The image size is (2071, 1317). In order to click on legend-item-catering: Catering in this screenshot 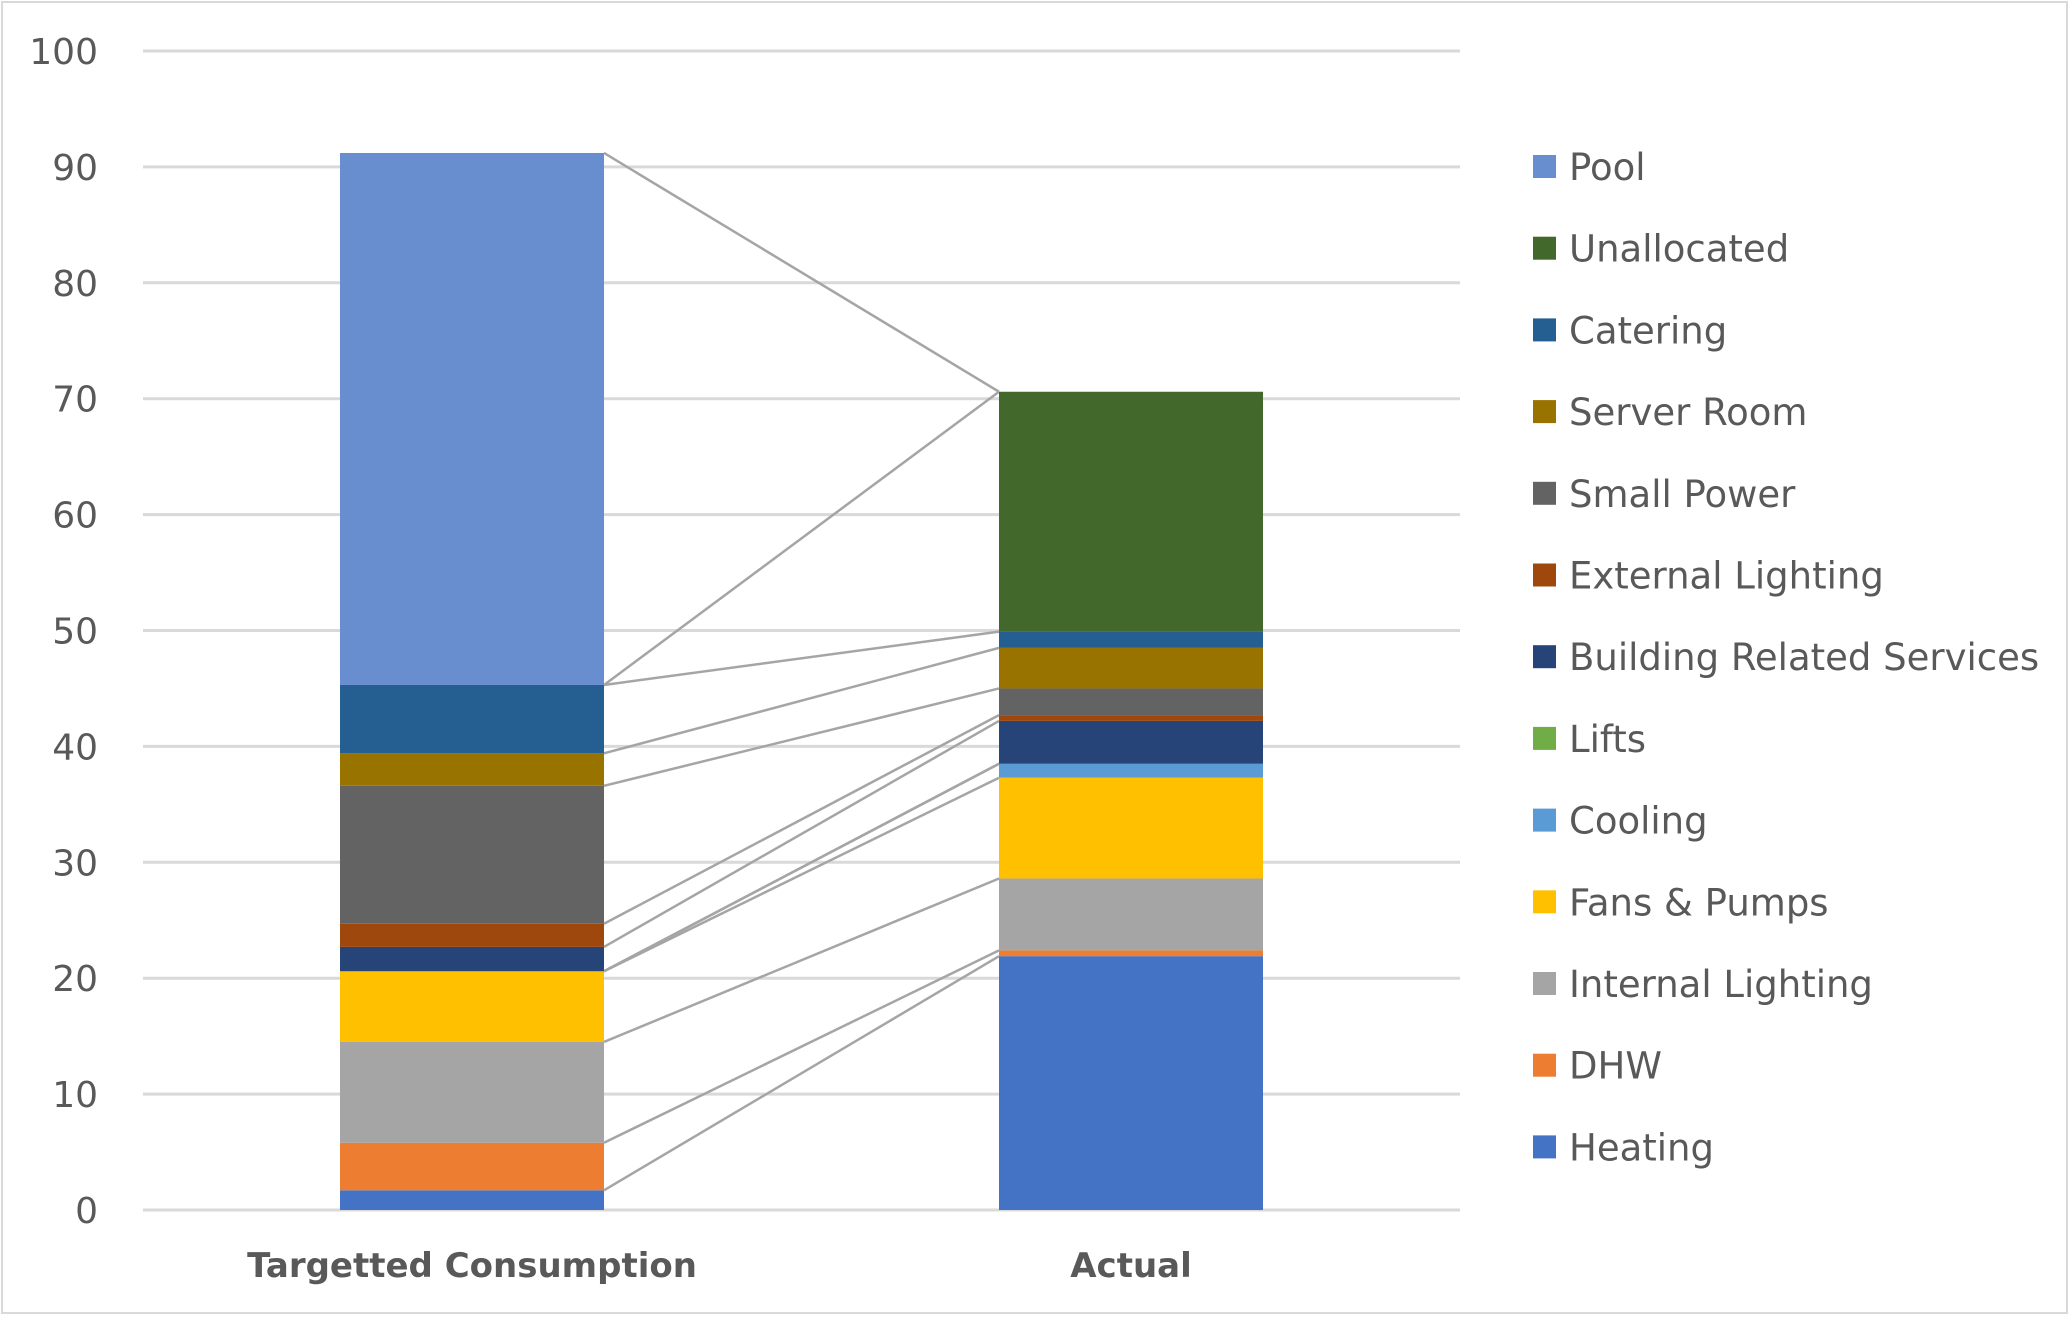, I will do `click(1630, 330)`.